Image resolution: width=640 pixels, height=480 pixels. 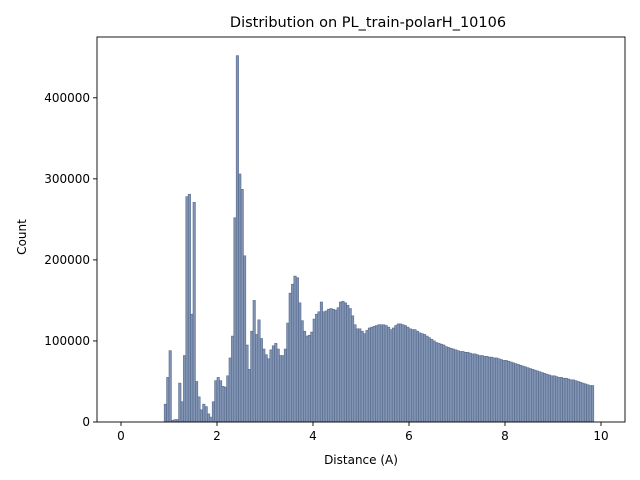 I want to click on chart-title: Distribution on PL_train-polarH_10106, so click(x=368, y=23).